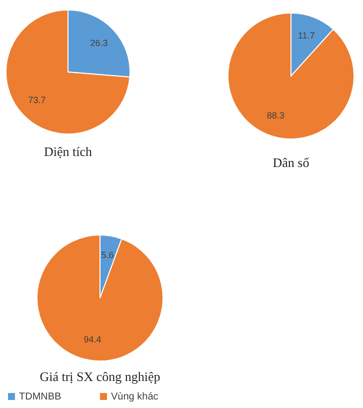 The width and height of the screenshot is (363, 408). What do you see at coordinates (291, 162) in the screenshot?
I see `text: Dân số` at bounding box center [291, 162].